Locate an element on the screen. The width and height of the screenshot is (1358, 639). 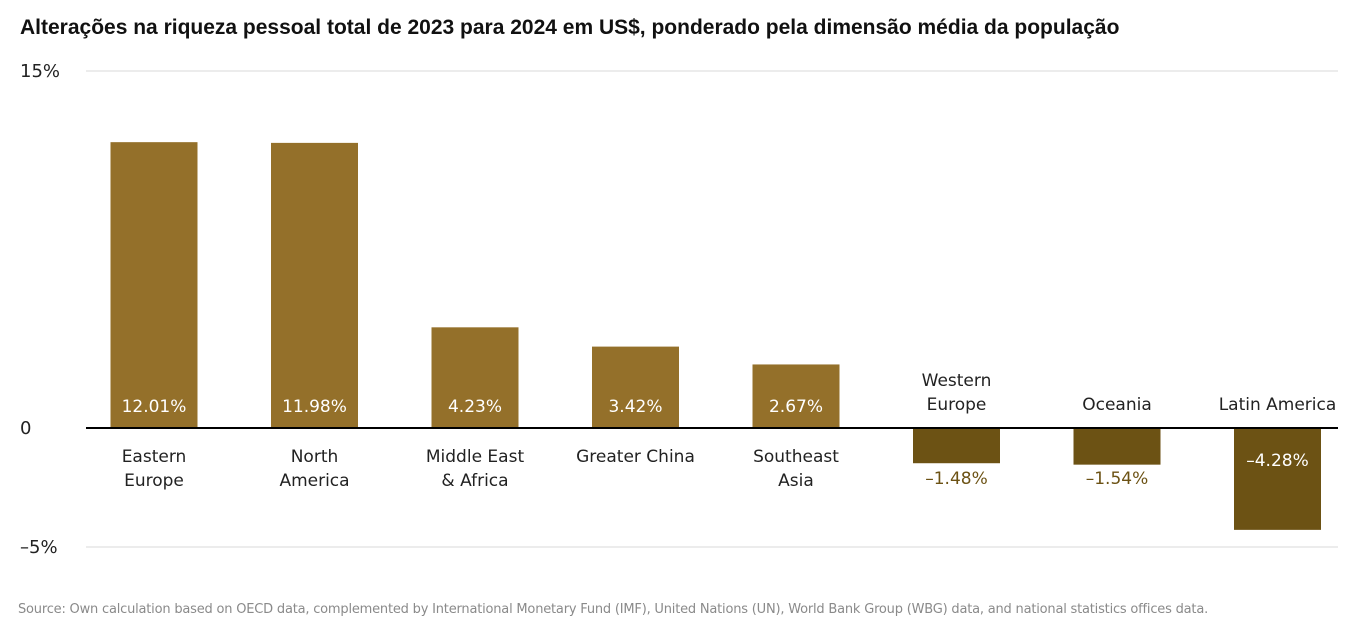
value-label-0: 12.01% is located at coordinates (154, 407).